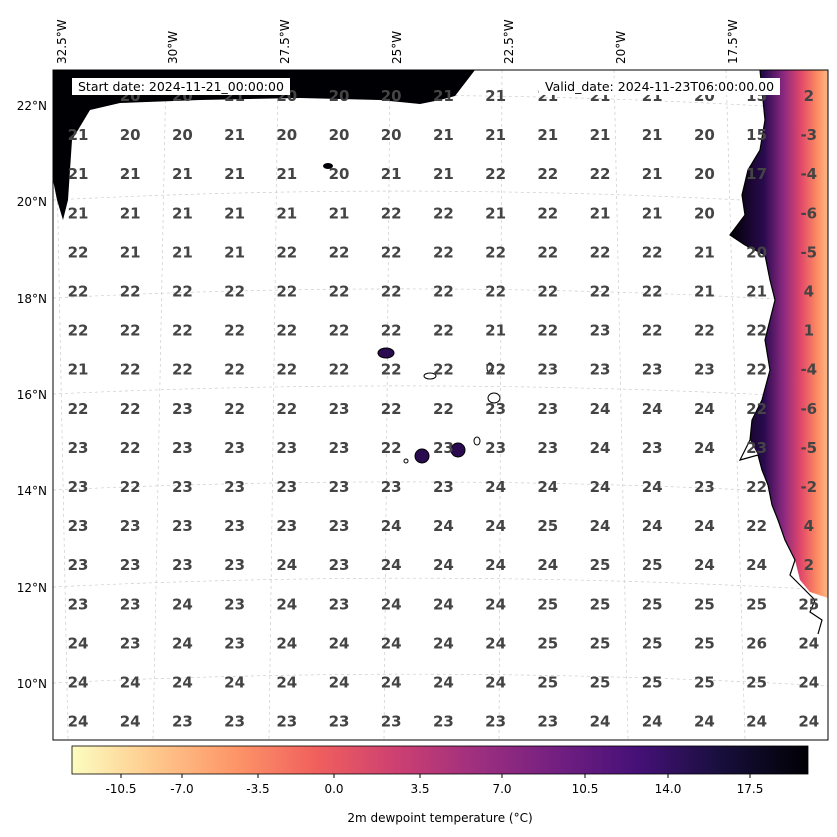 Image resolution: width=837 pixels, height=837 pixels. What do you see at coordinates (809, 565) in the screenshot?
I see `grid-value: 2` at bounding box center [809, 565].